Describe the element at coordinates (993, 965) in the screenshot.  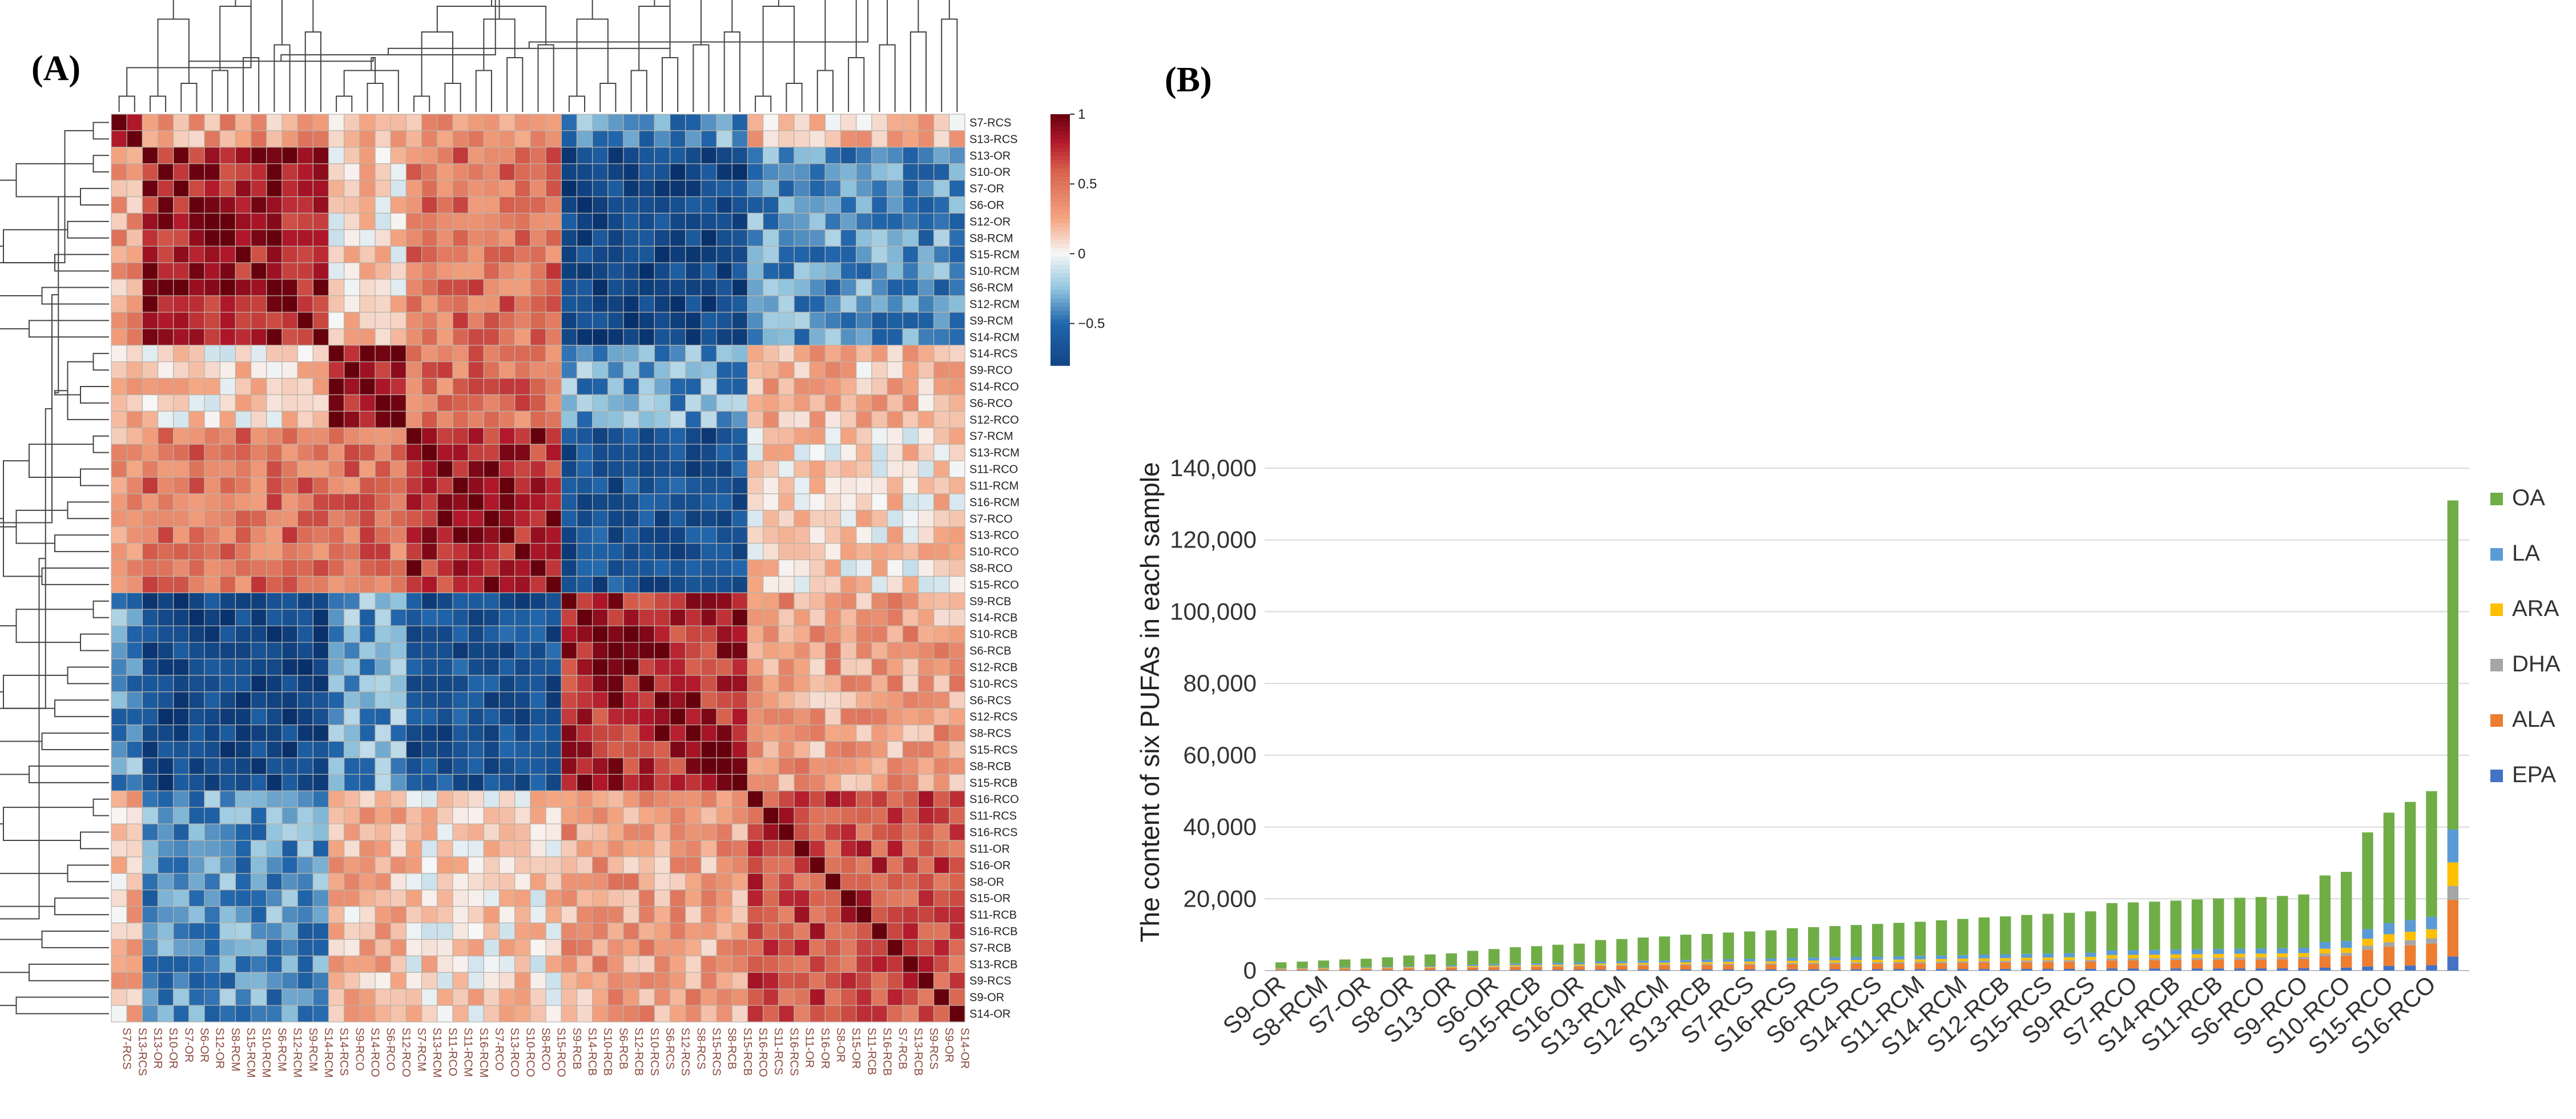
I see `row-label: S13-RCB` at that location.